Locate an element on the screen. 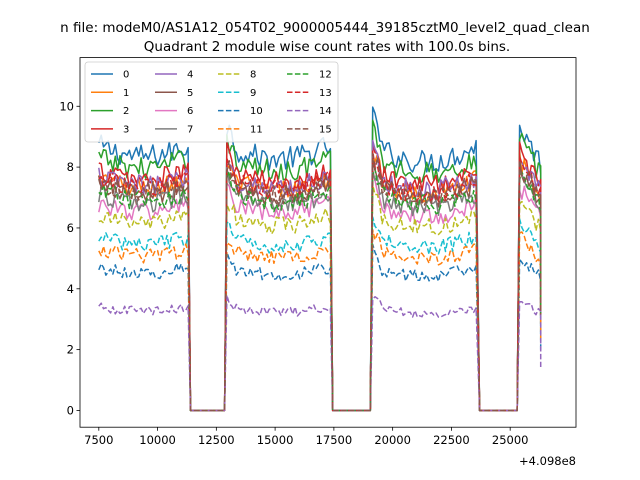 This screenshot has width=640, height=480. legend-label-0: 0 is located at coordinates (126, 75).